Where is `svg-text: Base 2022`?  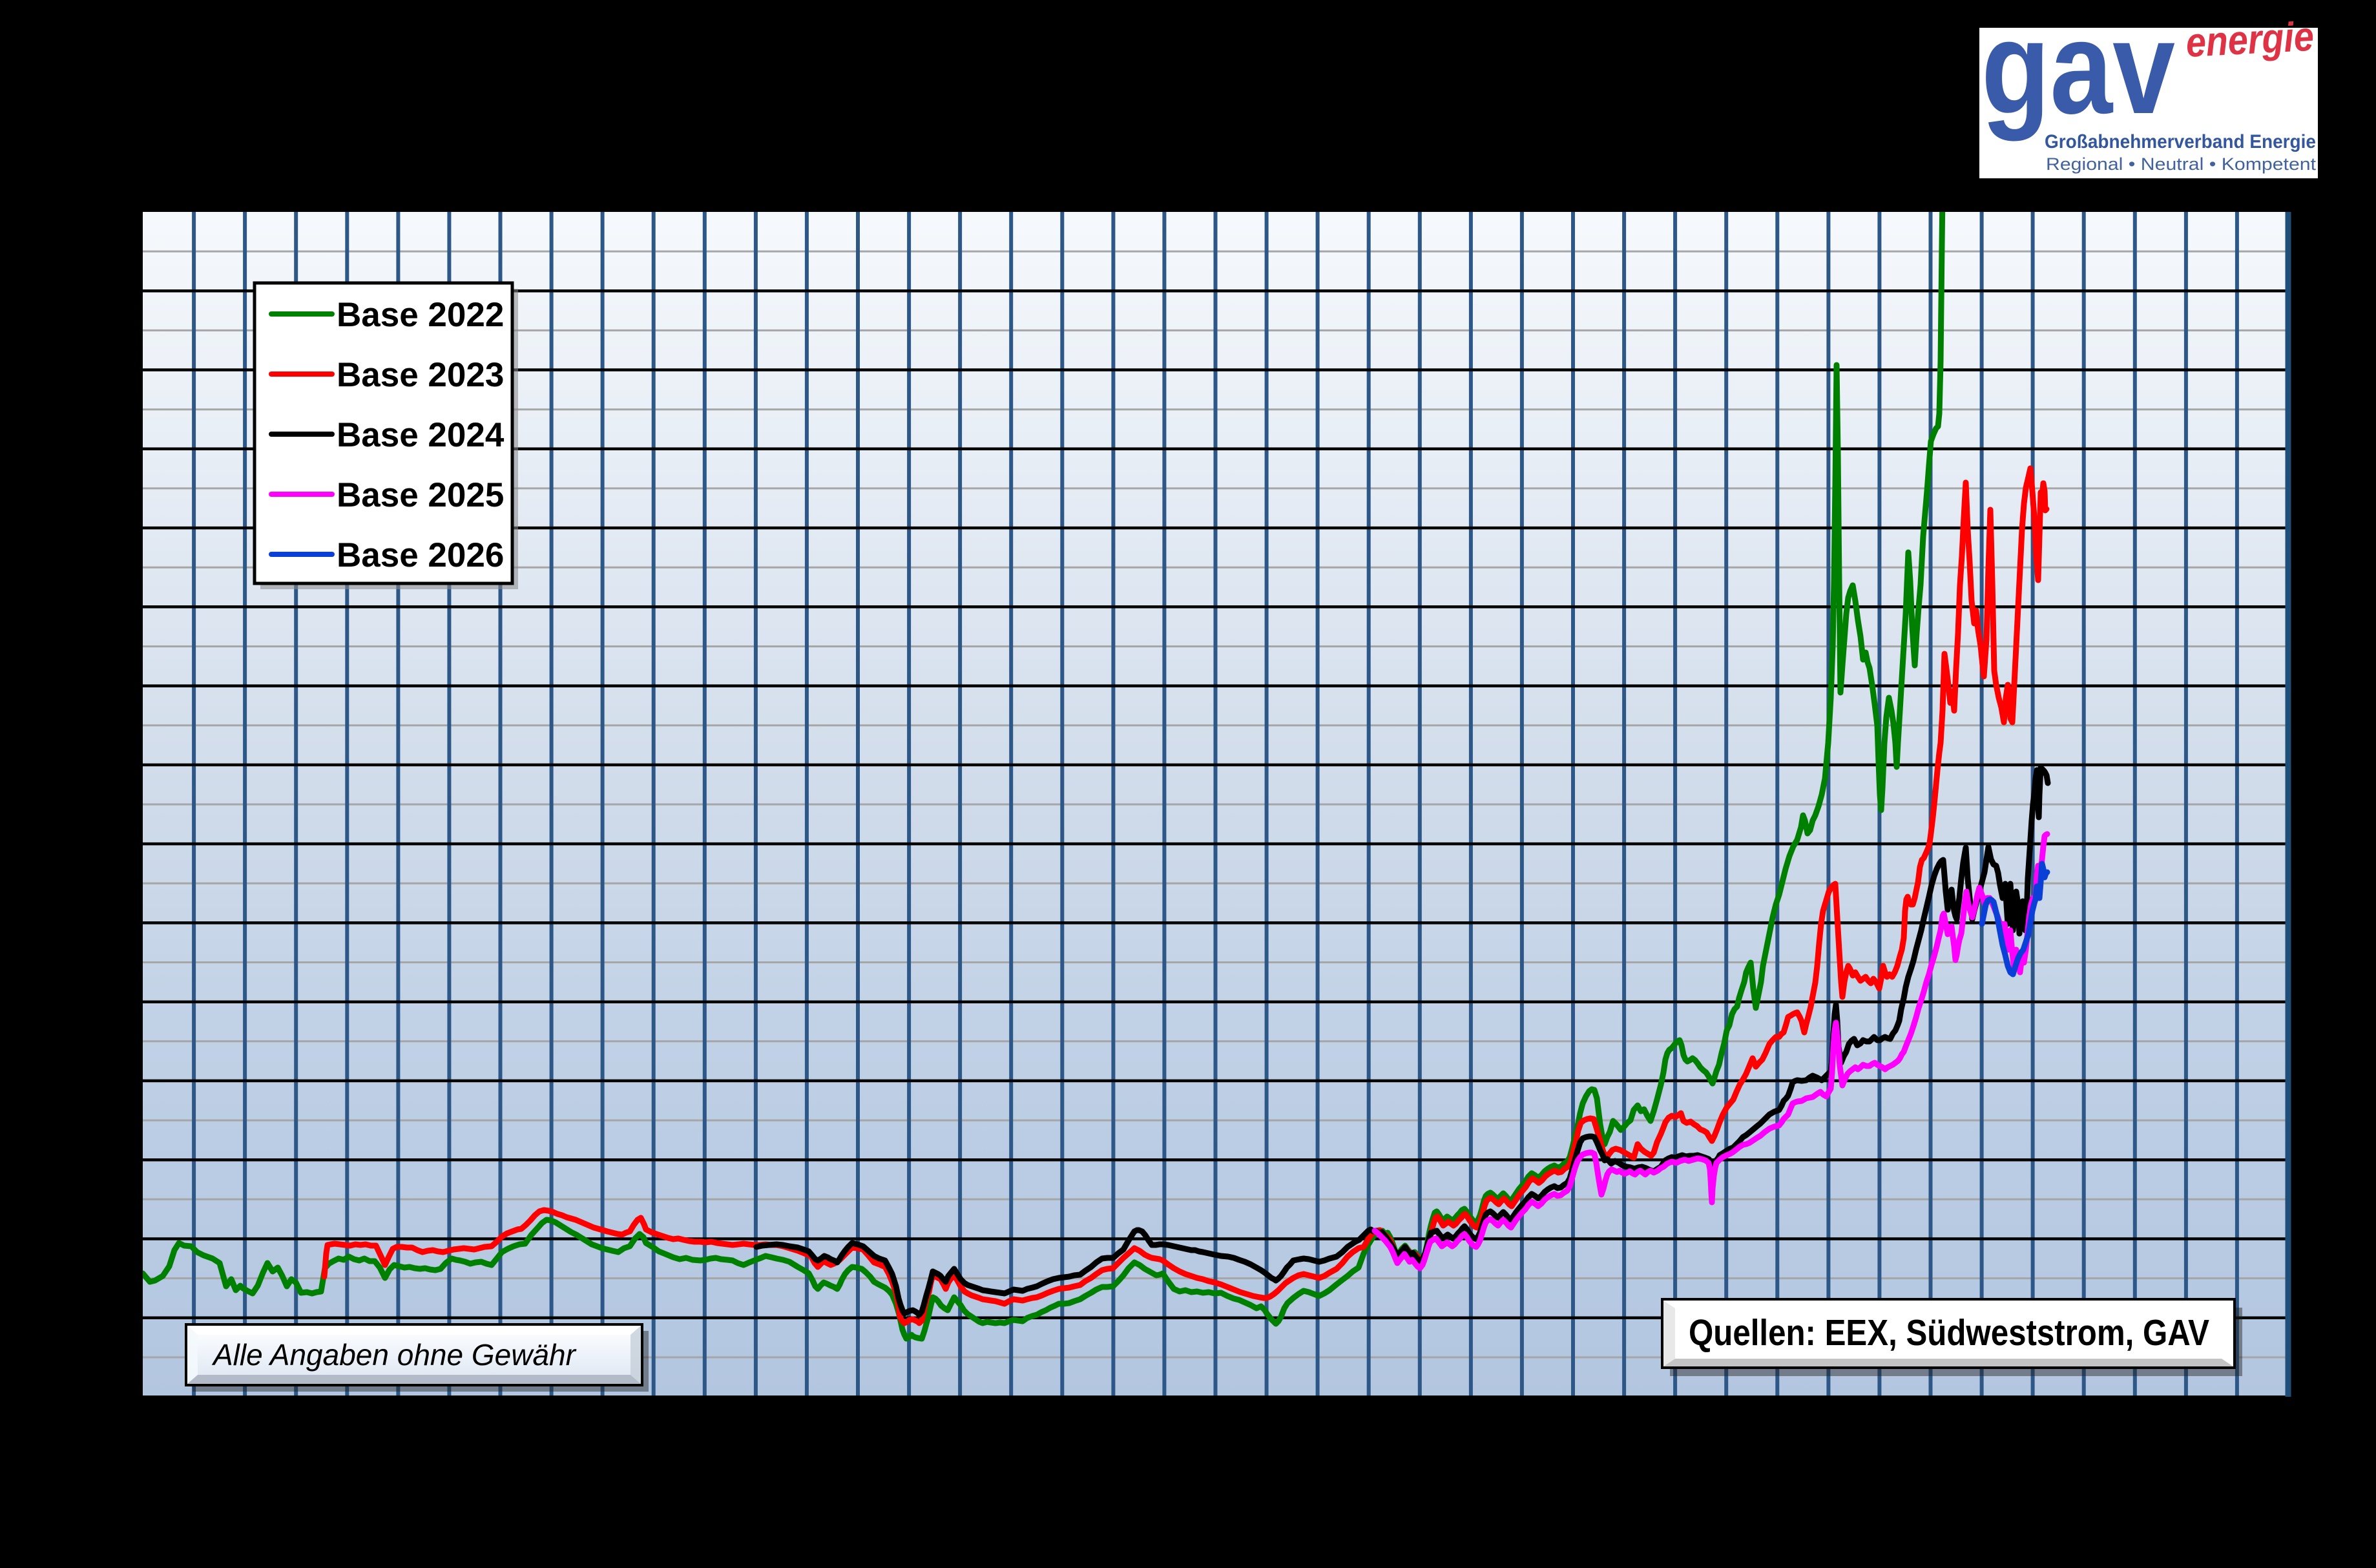 svg-text: Base 2022 is located at coordinates (421, 315).